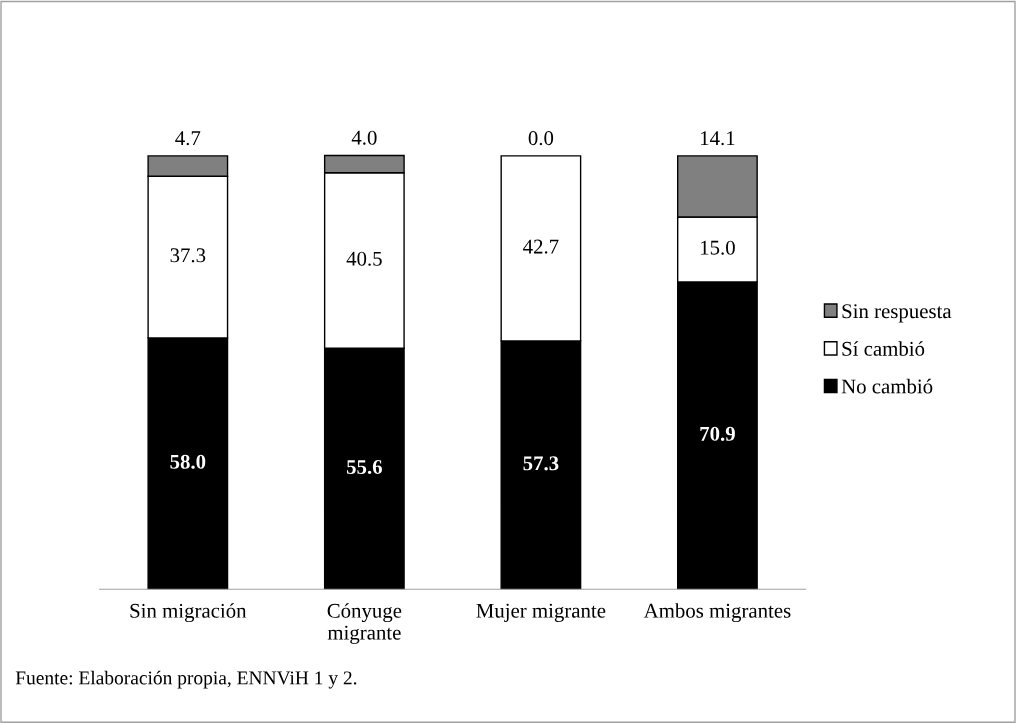 The width and height of the screenshot is (1016, 723). Describe the element at coordinates (188, 461) in the screenshot. I see `data-label: 58.0` at that location.